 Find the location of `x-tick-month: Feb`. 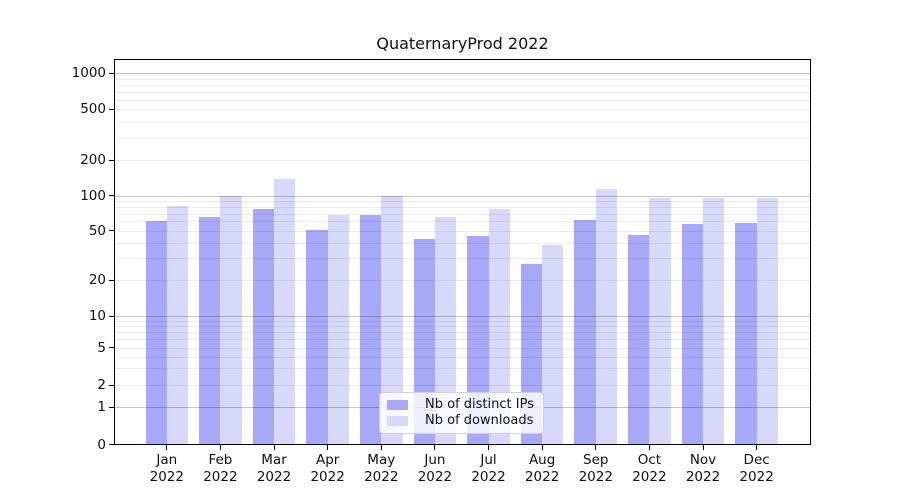

x-tick-month: Feb is located at coordinates (220, 460).